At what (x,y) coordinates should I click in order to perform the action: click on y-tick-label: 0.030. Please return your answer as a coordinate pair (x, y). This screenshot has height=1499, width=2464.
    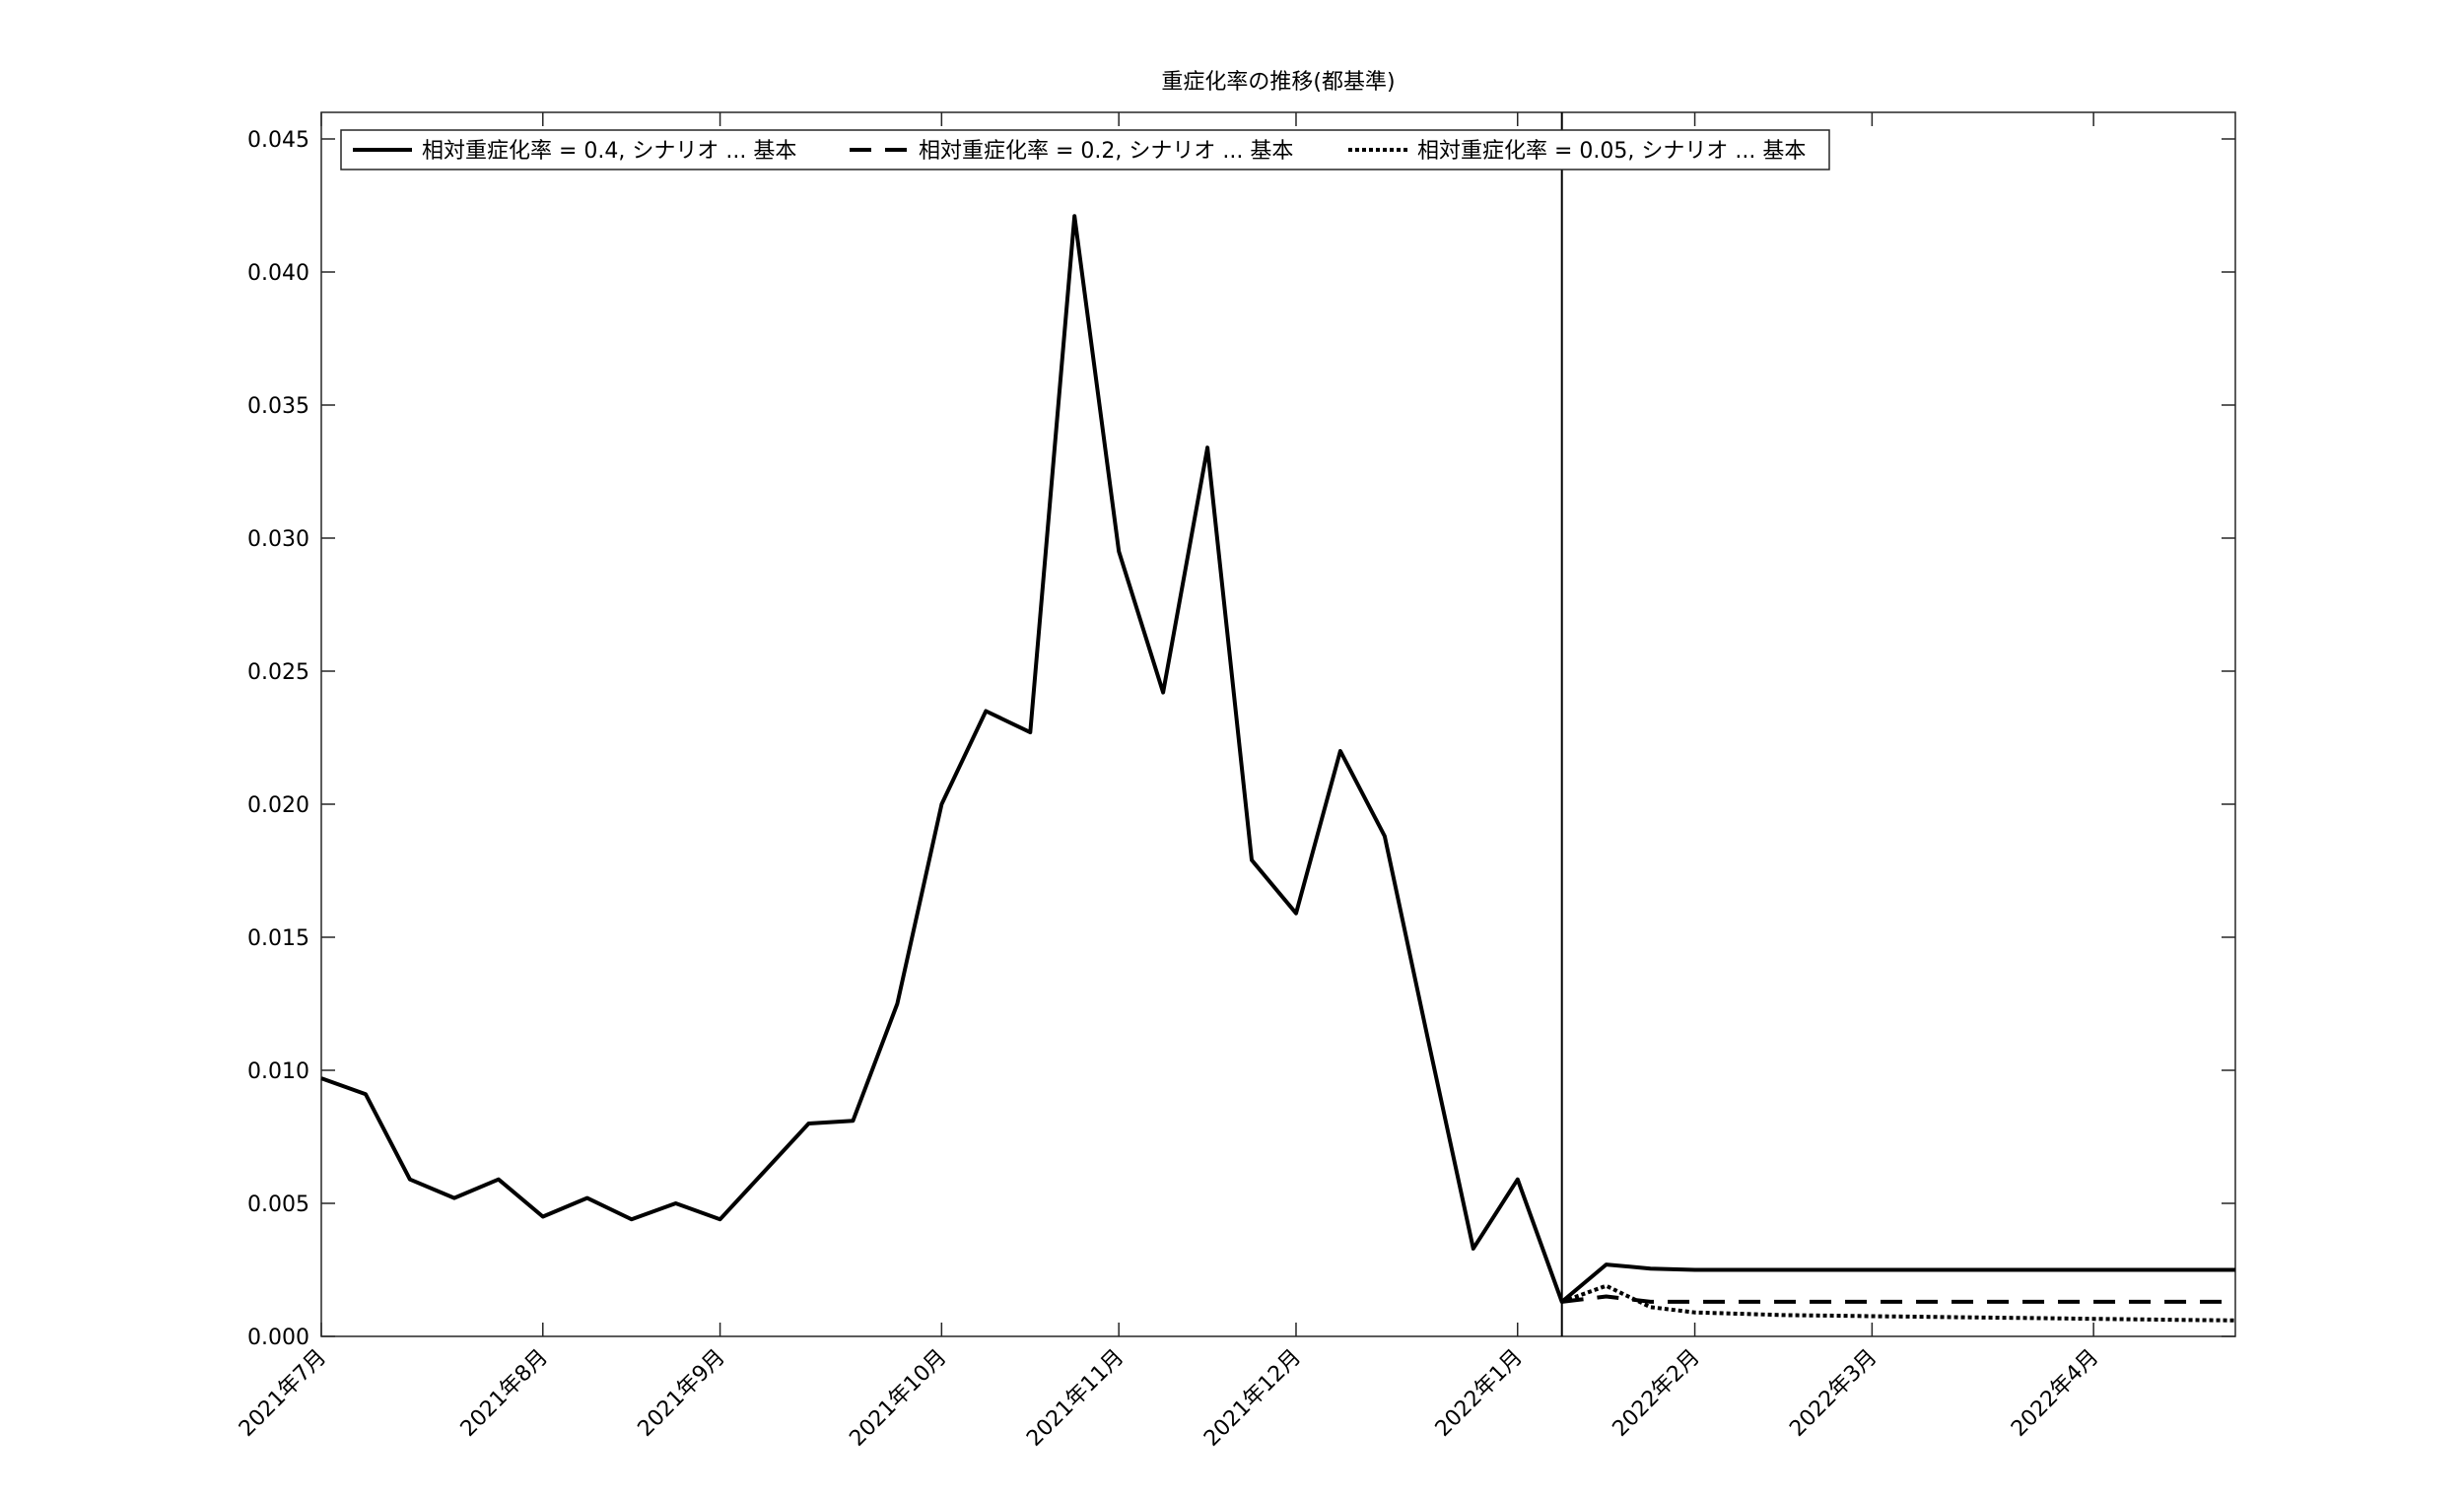
    Looking at the image, I should click on (278, 540).